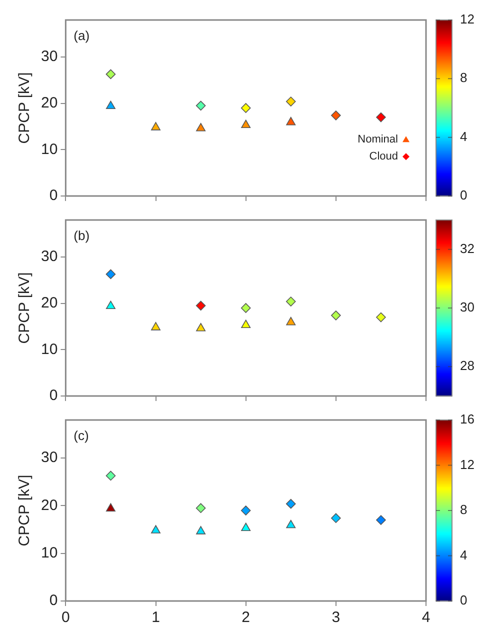 This screenshot has width=494, height=641. I want to click on annotation: (a), so click(82, 36).